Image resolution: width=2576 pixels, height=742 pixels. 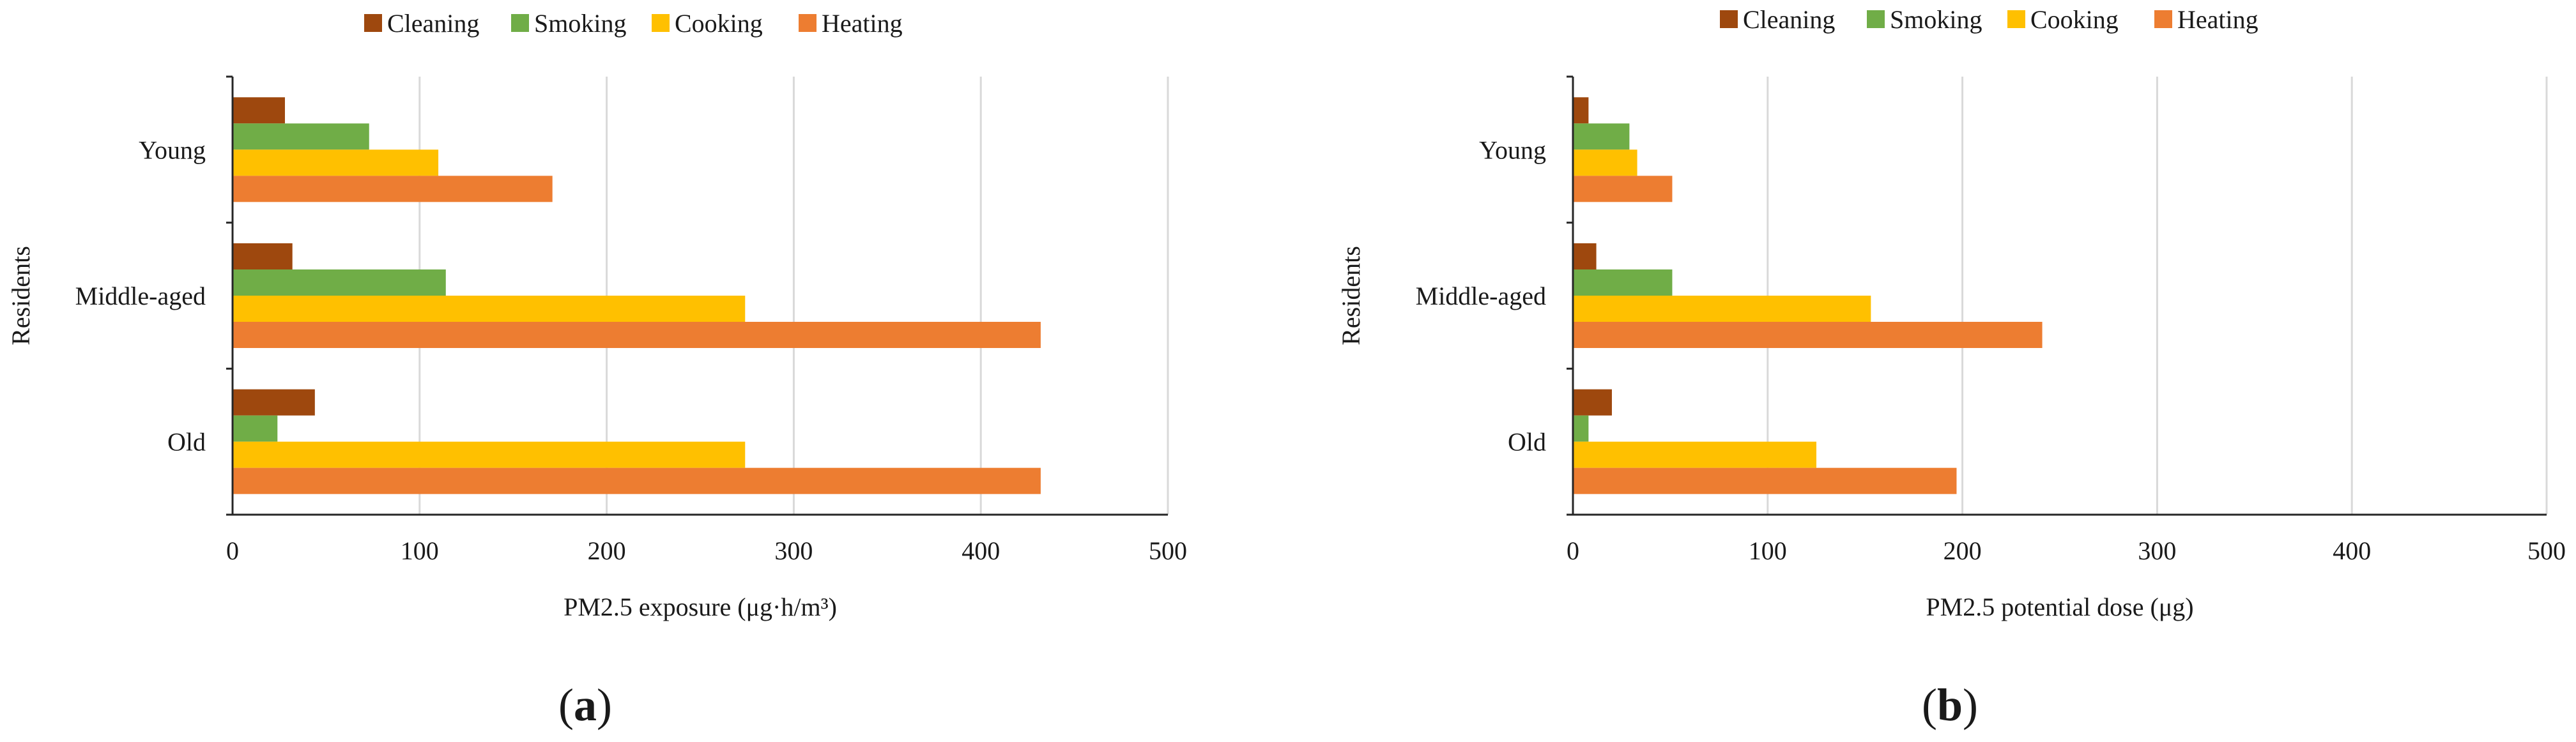 I want to click on panel-label: (a), so click(x=585, y=705).